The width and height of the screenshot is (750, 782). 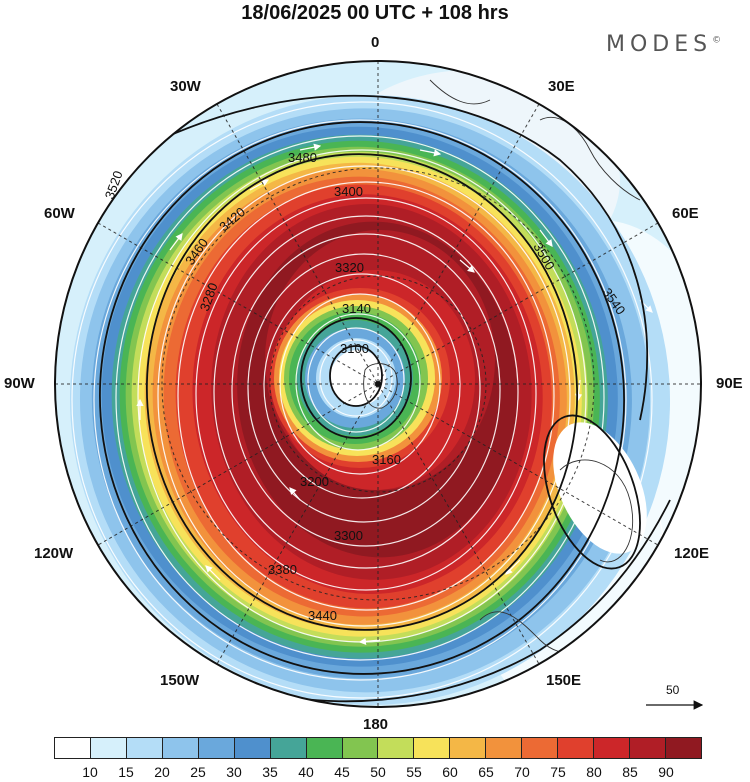 I want to click on reference-vector-label: 50, so click(x=673, y=690).